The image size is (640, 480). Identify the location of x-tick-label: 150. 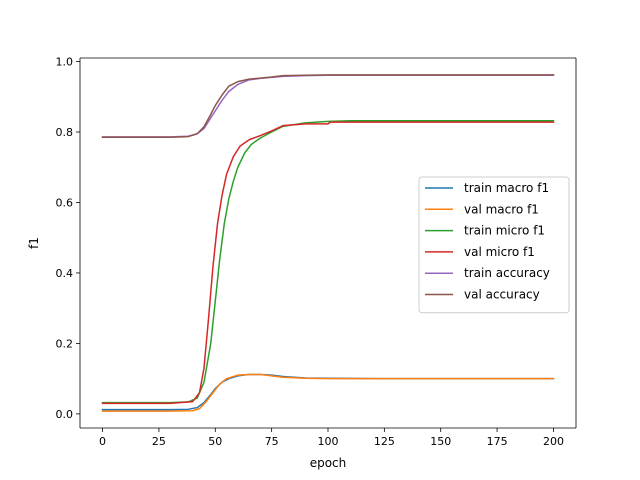
(440, 441).